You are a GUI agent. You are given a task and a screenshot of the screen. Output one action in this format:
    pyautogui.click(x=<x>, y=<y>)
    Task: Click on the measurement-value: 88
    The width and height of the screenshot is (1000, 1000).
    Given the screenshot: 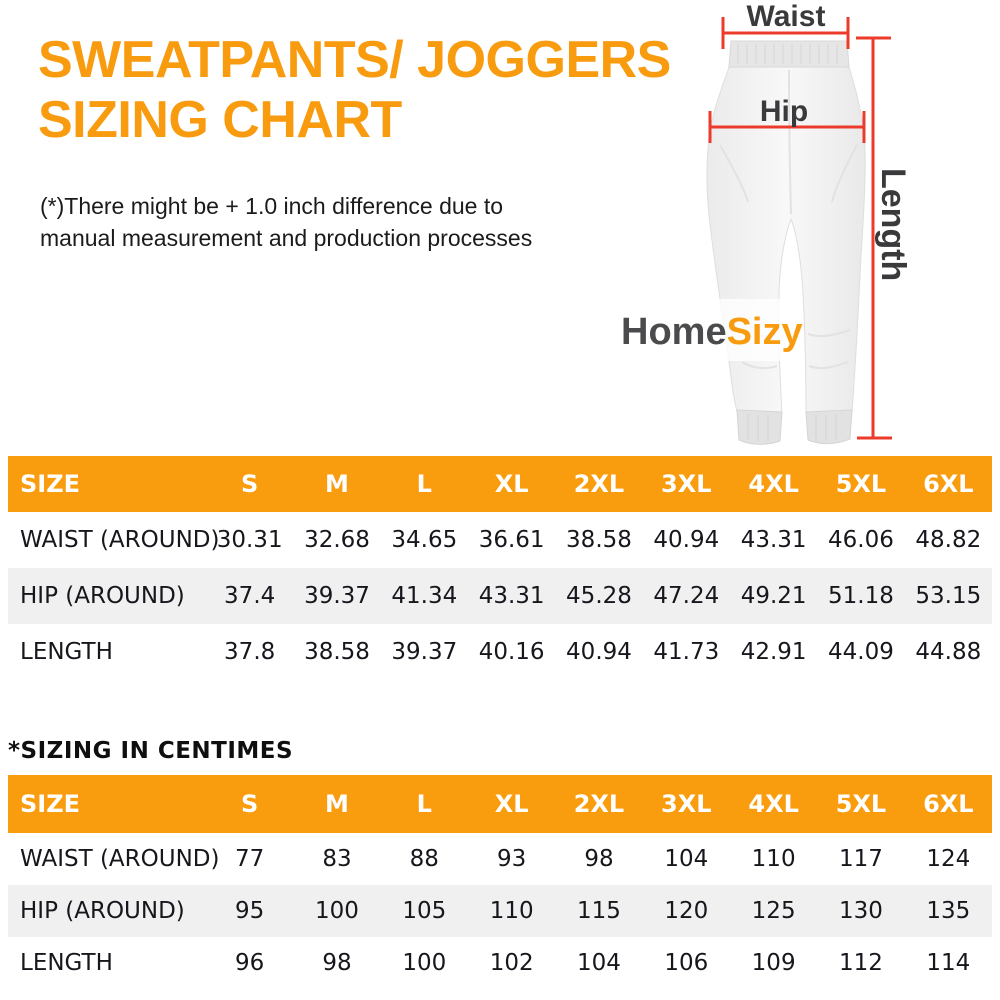 What is the action you would take?
    pyautogui.click(x=424, y=859)
    